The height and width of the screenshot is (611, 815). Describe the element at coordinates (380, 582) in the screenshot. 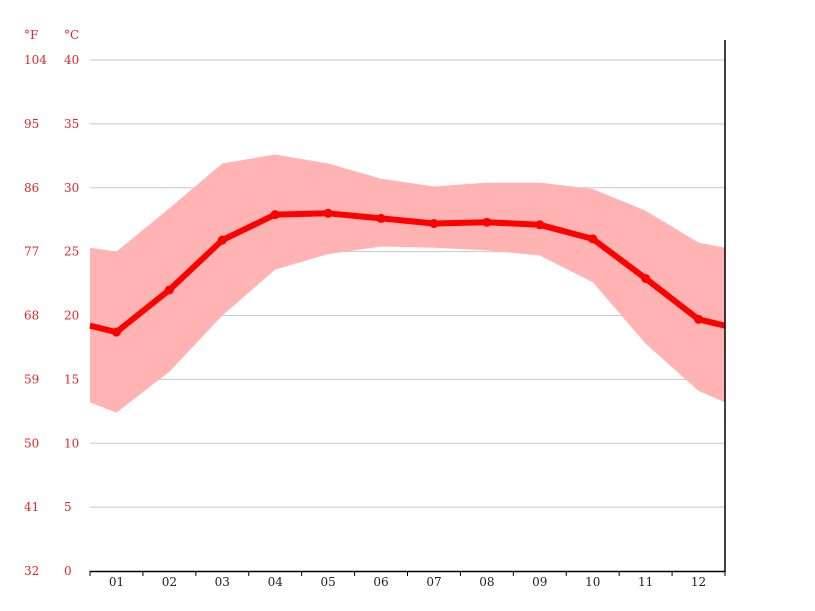

I see `month-label: 06` at that location.